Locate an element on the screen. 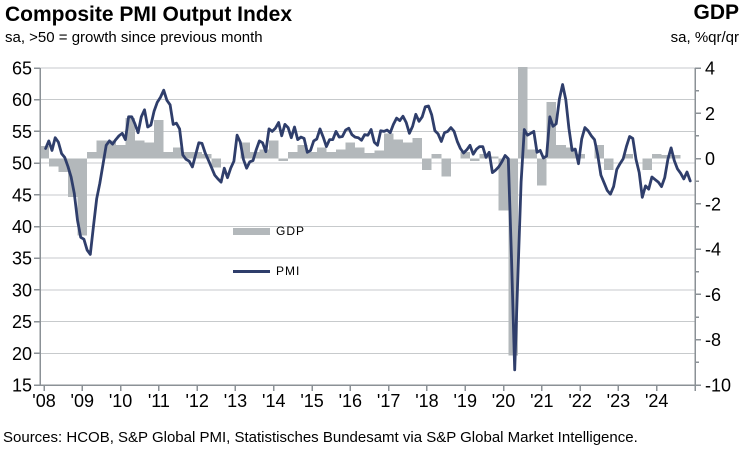  legend: GDP PMI is located at coordinates (269, 251).